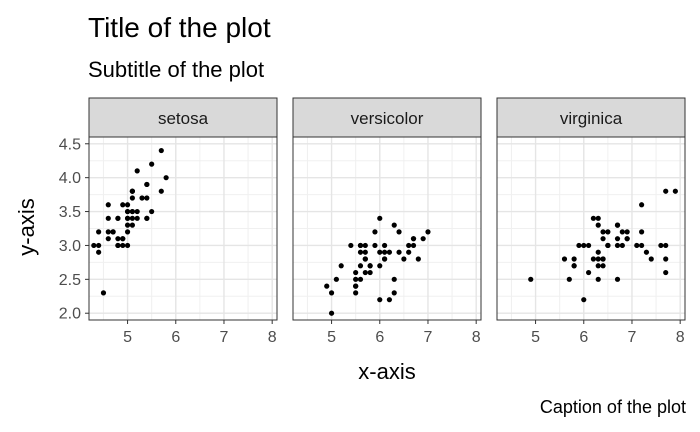 This screenshot has width=700, height=432. I want to click on y-tick-label: 3.0, so click(70, 246).